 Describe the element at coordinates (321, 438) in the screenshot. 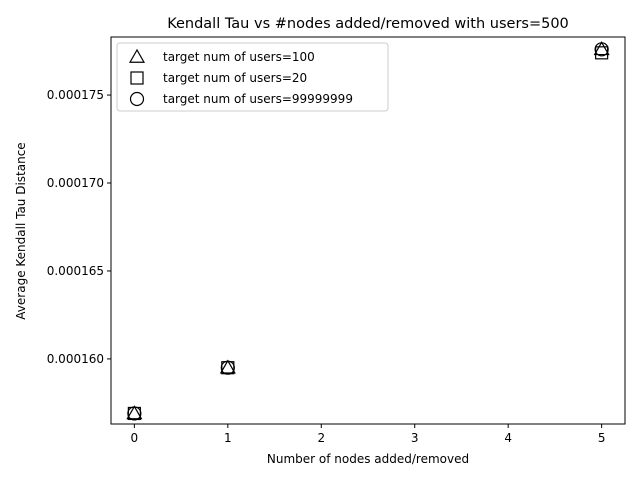

I see `x-tick-label: 2` at that location.